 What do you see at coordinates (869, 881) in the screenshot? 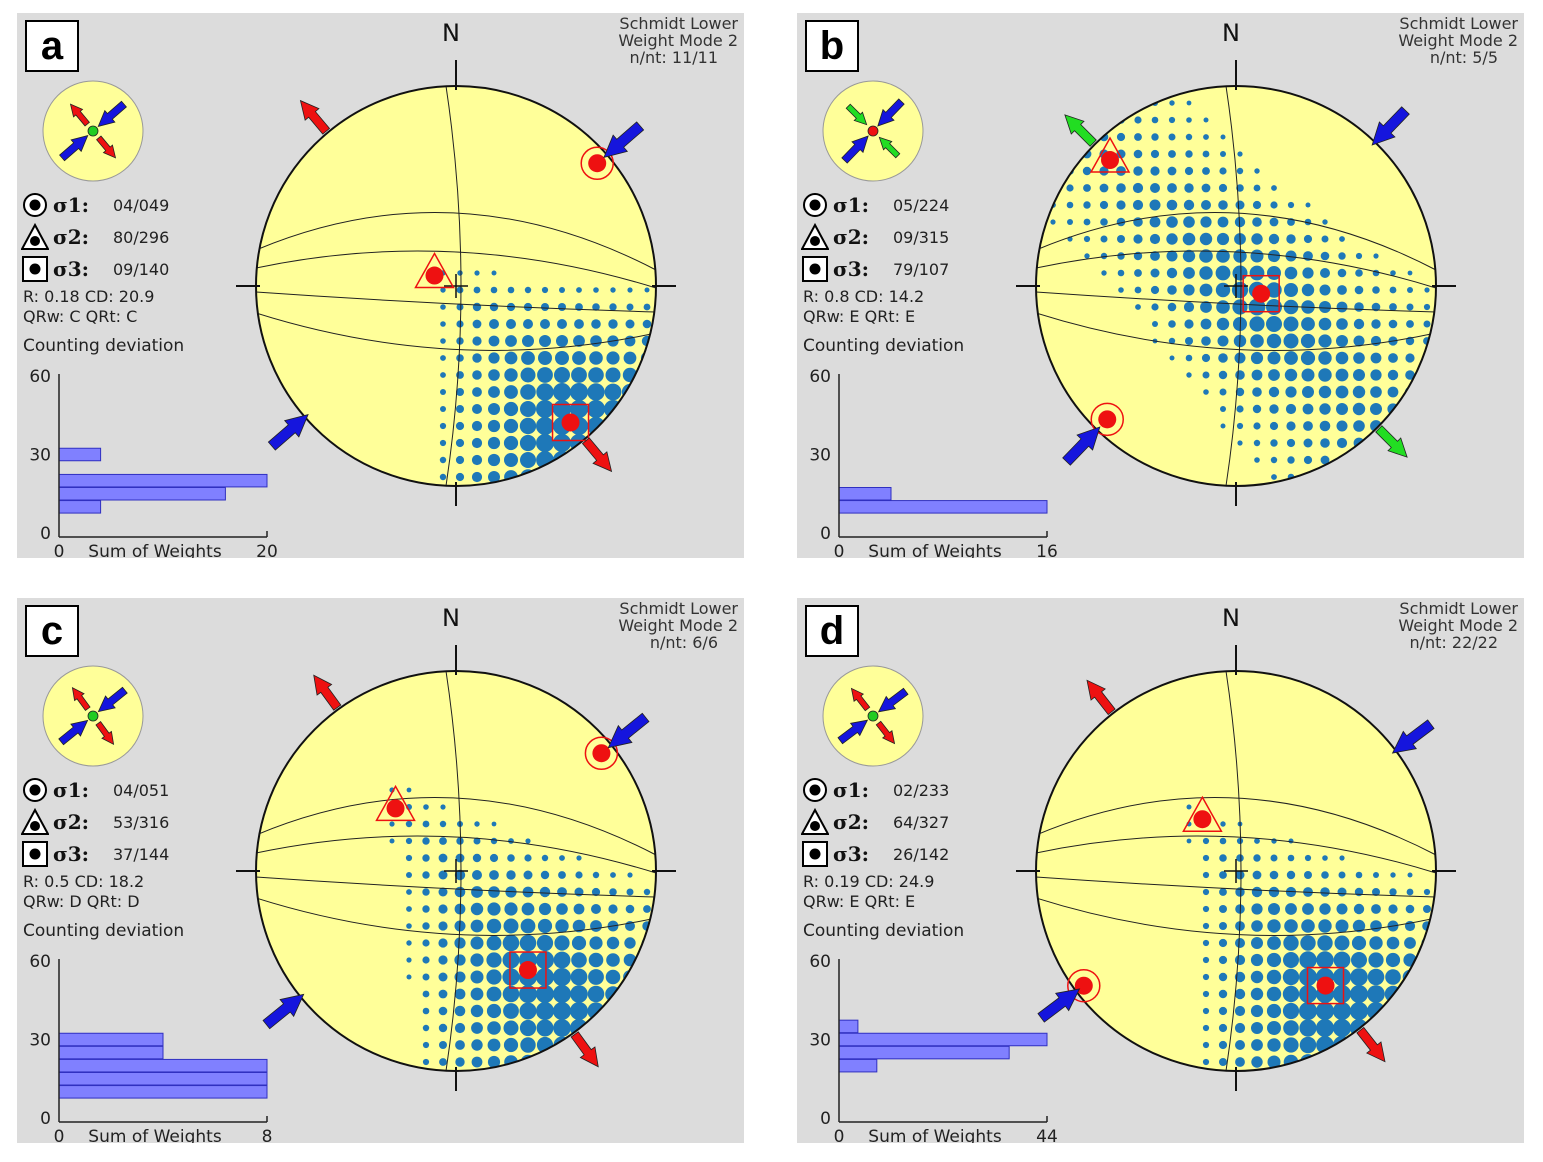
I see `stats-r-cd: R: 0.19 CD: 24.9` at bounding box center [869, 881].